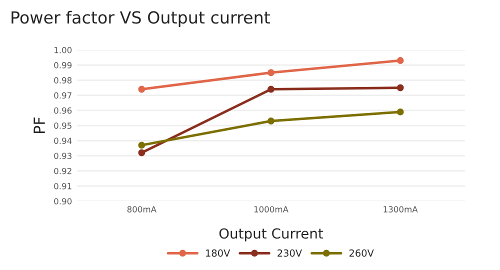 The width and height of the screenshot is (500, 270). Describe the element at coordinates (63, 125) in the screenshot. I see `y-tick-label: 0.95` at that location.